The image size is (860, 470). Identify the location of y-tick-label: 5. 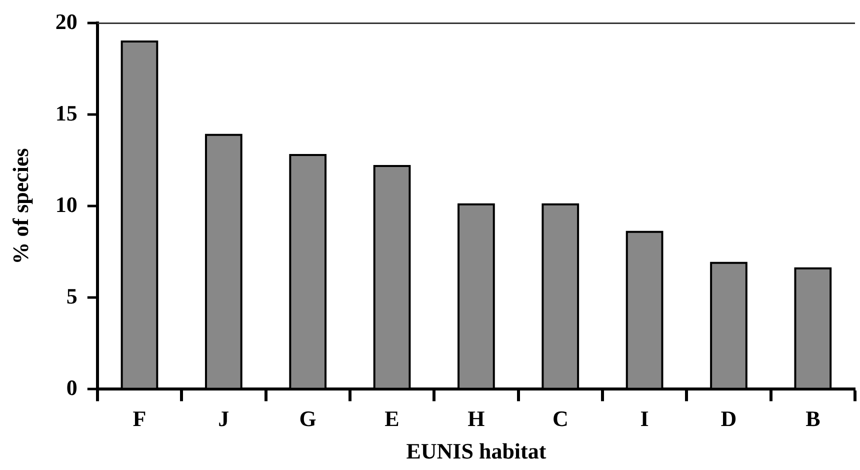
(72, 295).